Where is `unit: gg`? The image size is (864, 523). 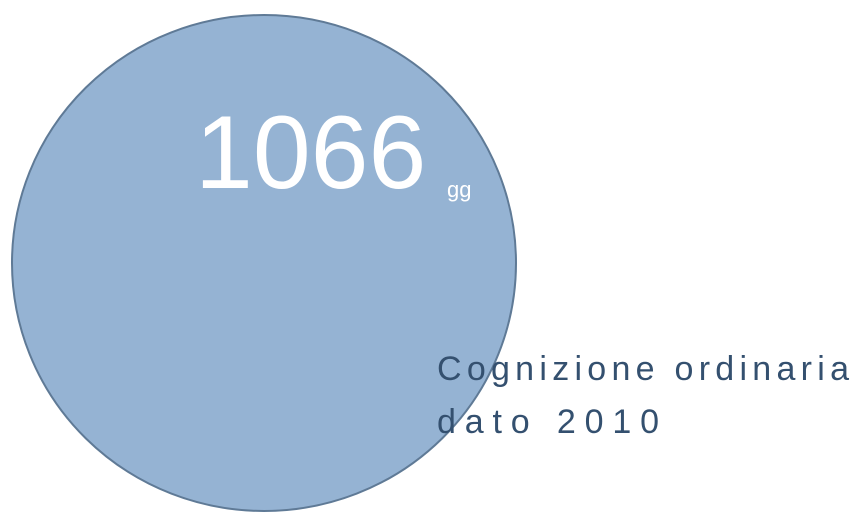
unit: gg is located at coordinates (459, 189).